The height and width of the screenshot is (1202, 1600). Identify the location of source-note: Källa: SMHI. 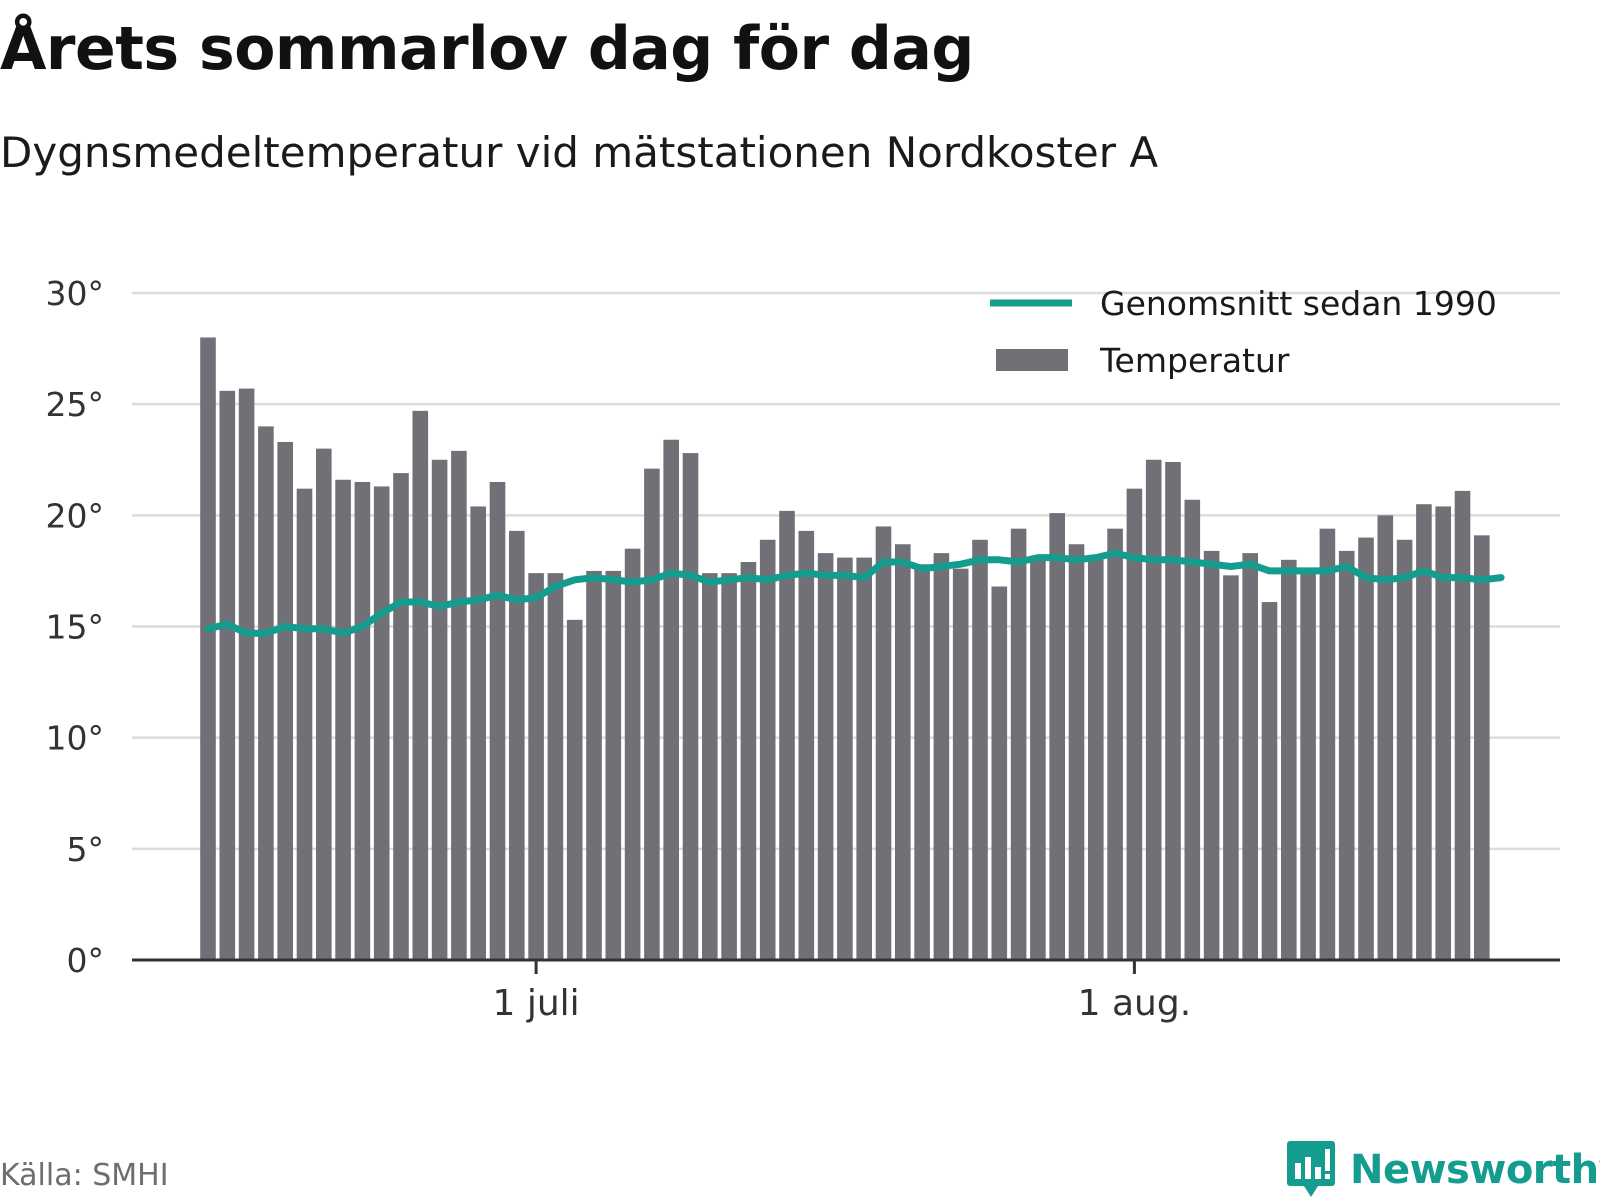
(84, 1175).